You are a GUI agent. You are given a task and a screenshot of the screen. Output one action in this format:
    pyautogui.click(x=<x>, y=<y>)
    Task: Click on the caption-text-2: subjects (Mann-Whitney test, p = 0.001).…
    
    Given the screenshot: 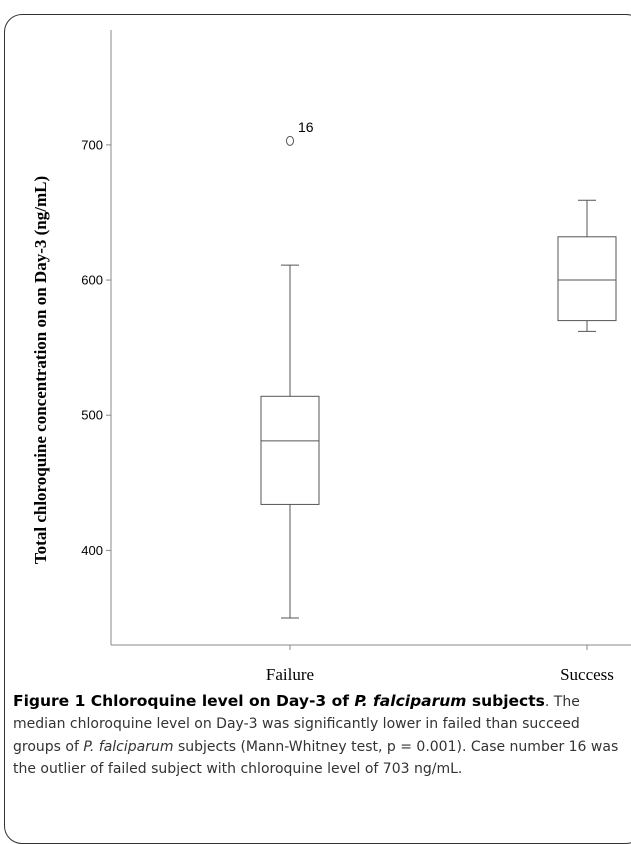 What is the action you would take?
    pyautogui.click(x=316, y=757)
    